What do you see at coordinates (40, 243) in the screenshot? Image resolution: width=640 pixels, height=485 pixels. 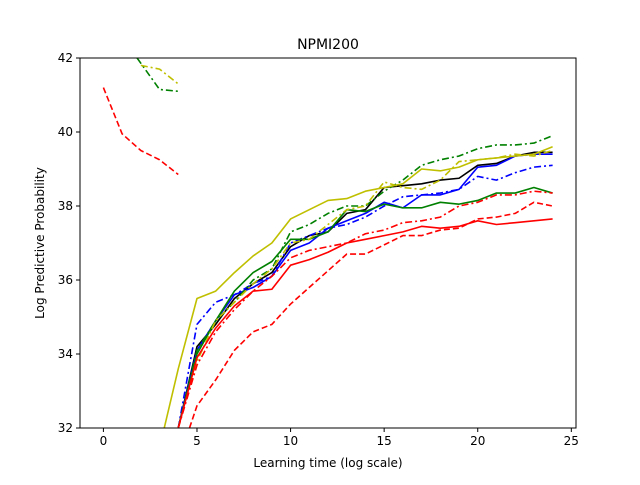 I see `y-axis-label: Log Predictive Probability` at bounding box center [40, 243].